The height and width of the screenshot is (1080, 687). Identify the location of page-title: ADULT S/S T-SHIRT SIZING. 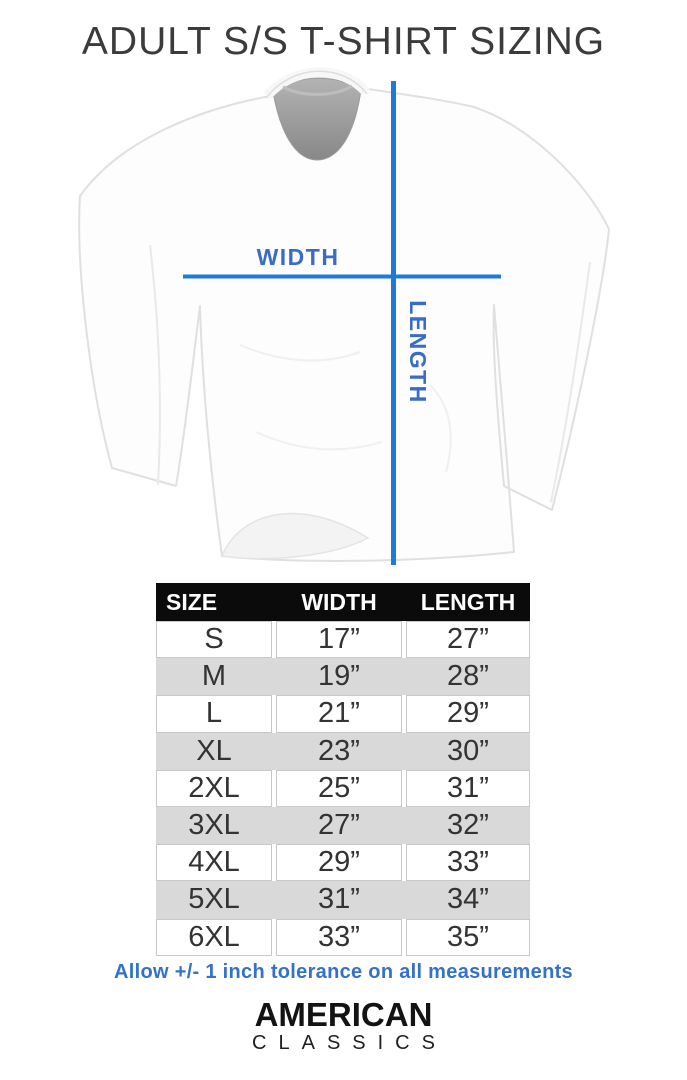
(343, 41).